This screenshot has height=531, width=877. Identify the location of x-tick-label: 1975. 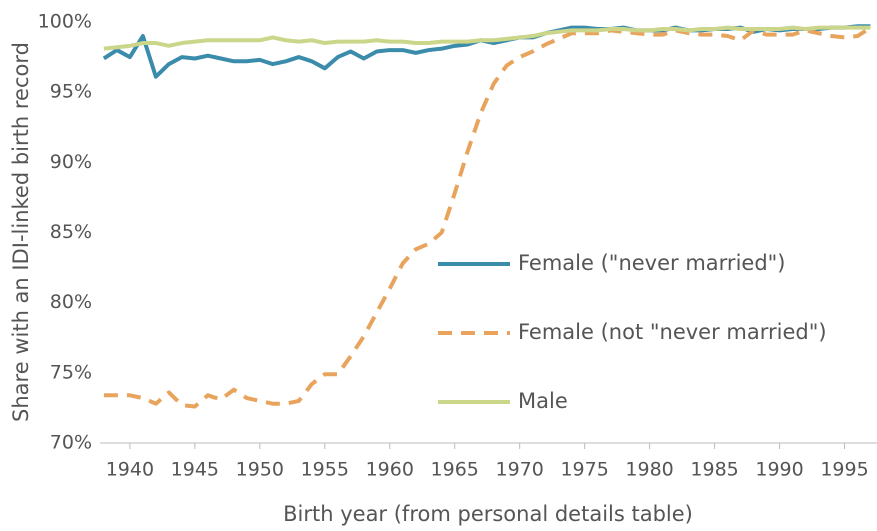
(584, 470).